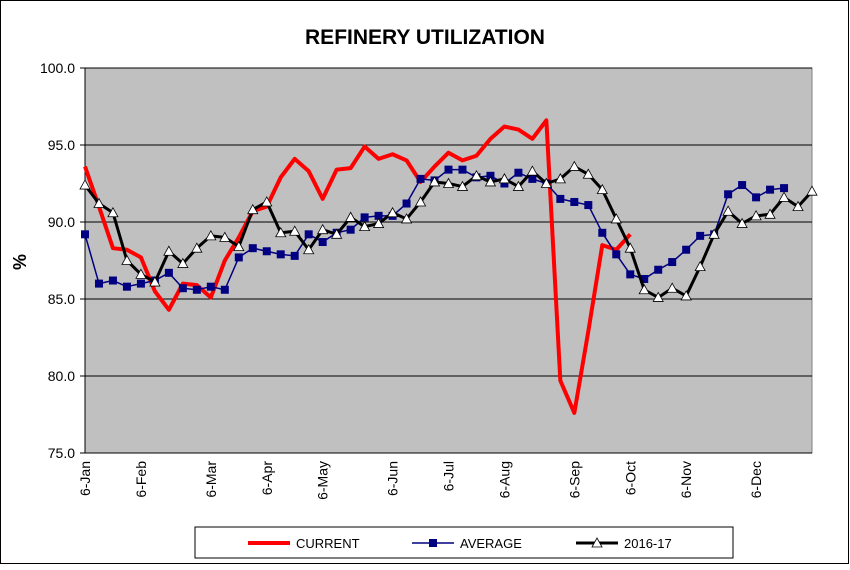 The image size is (850, 570). Describe the element at coordinates (141, 479) in the screenshot. I see `x-tick-label: 6-Feb` at that location.